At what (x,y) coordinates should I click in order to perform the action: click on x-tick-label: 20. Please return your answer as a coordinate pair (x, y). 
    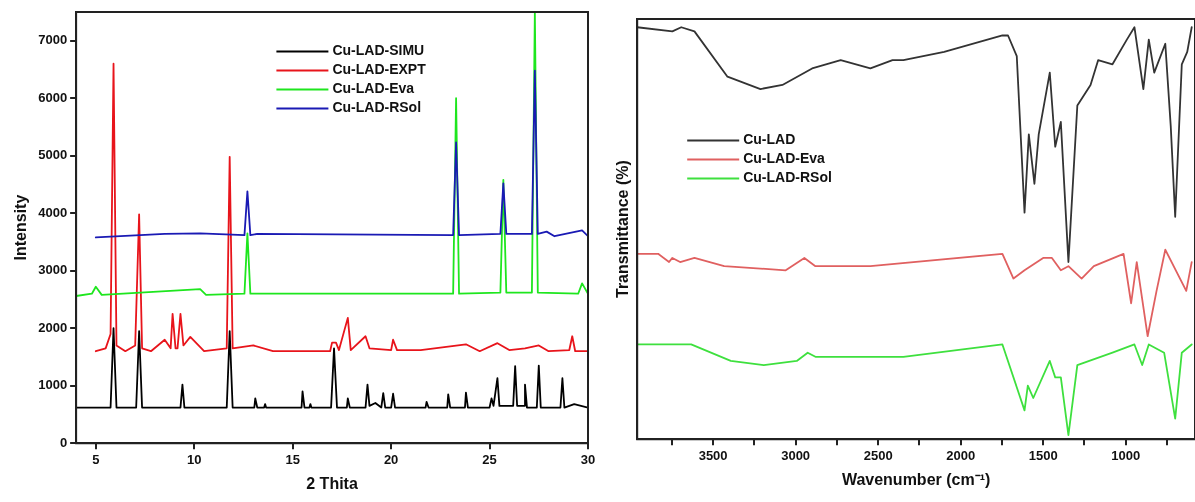
    Looking at the image, I should click on (391, 459).